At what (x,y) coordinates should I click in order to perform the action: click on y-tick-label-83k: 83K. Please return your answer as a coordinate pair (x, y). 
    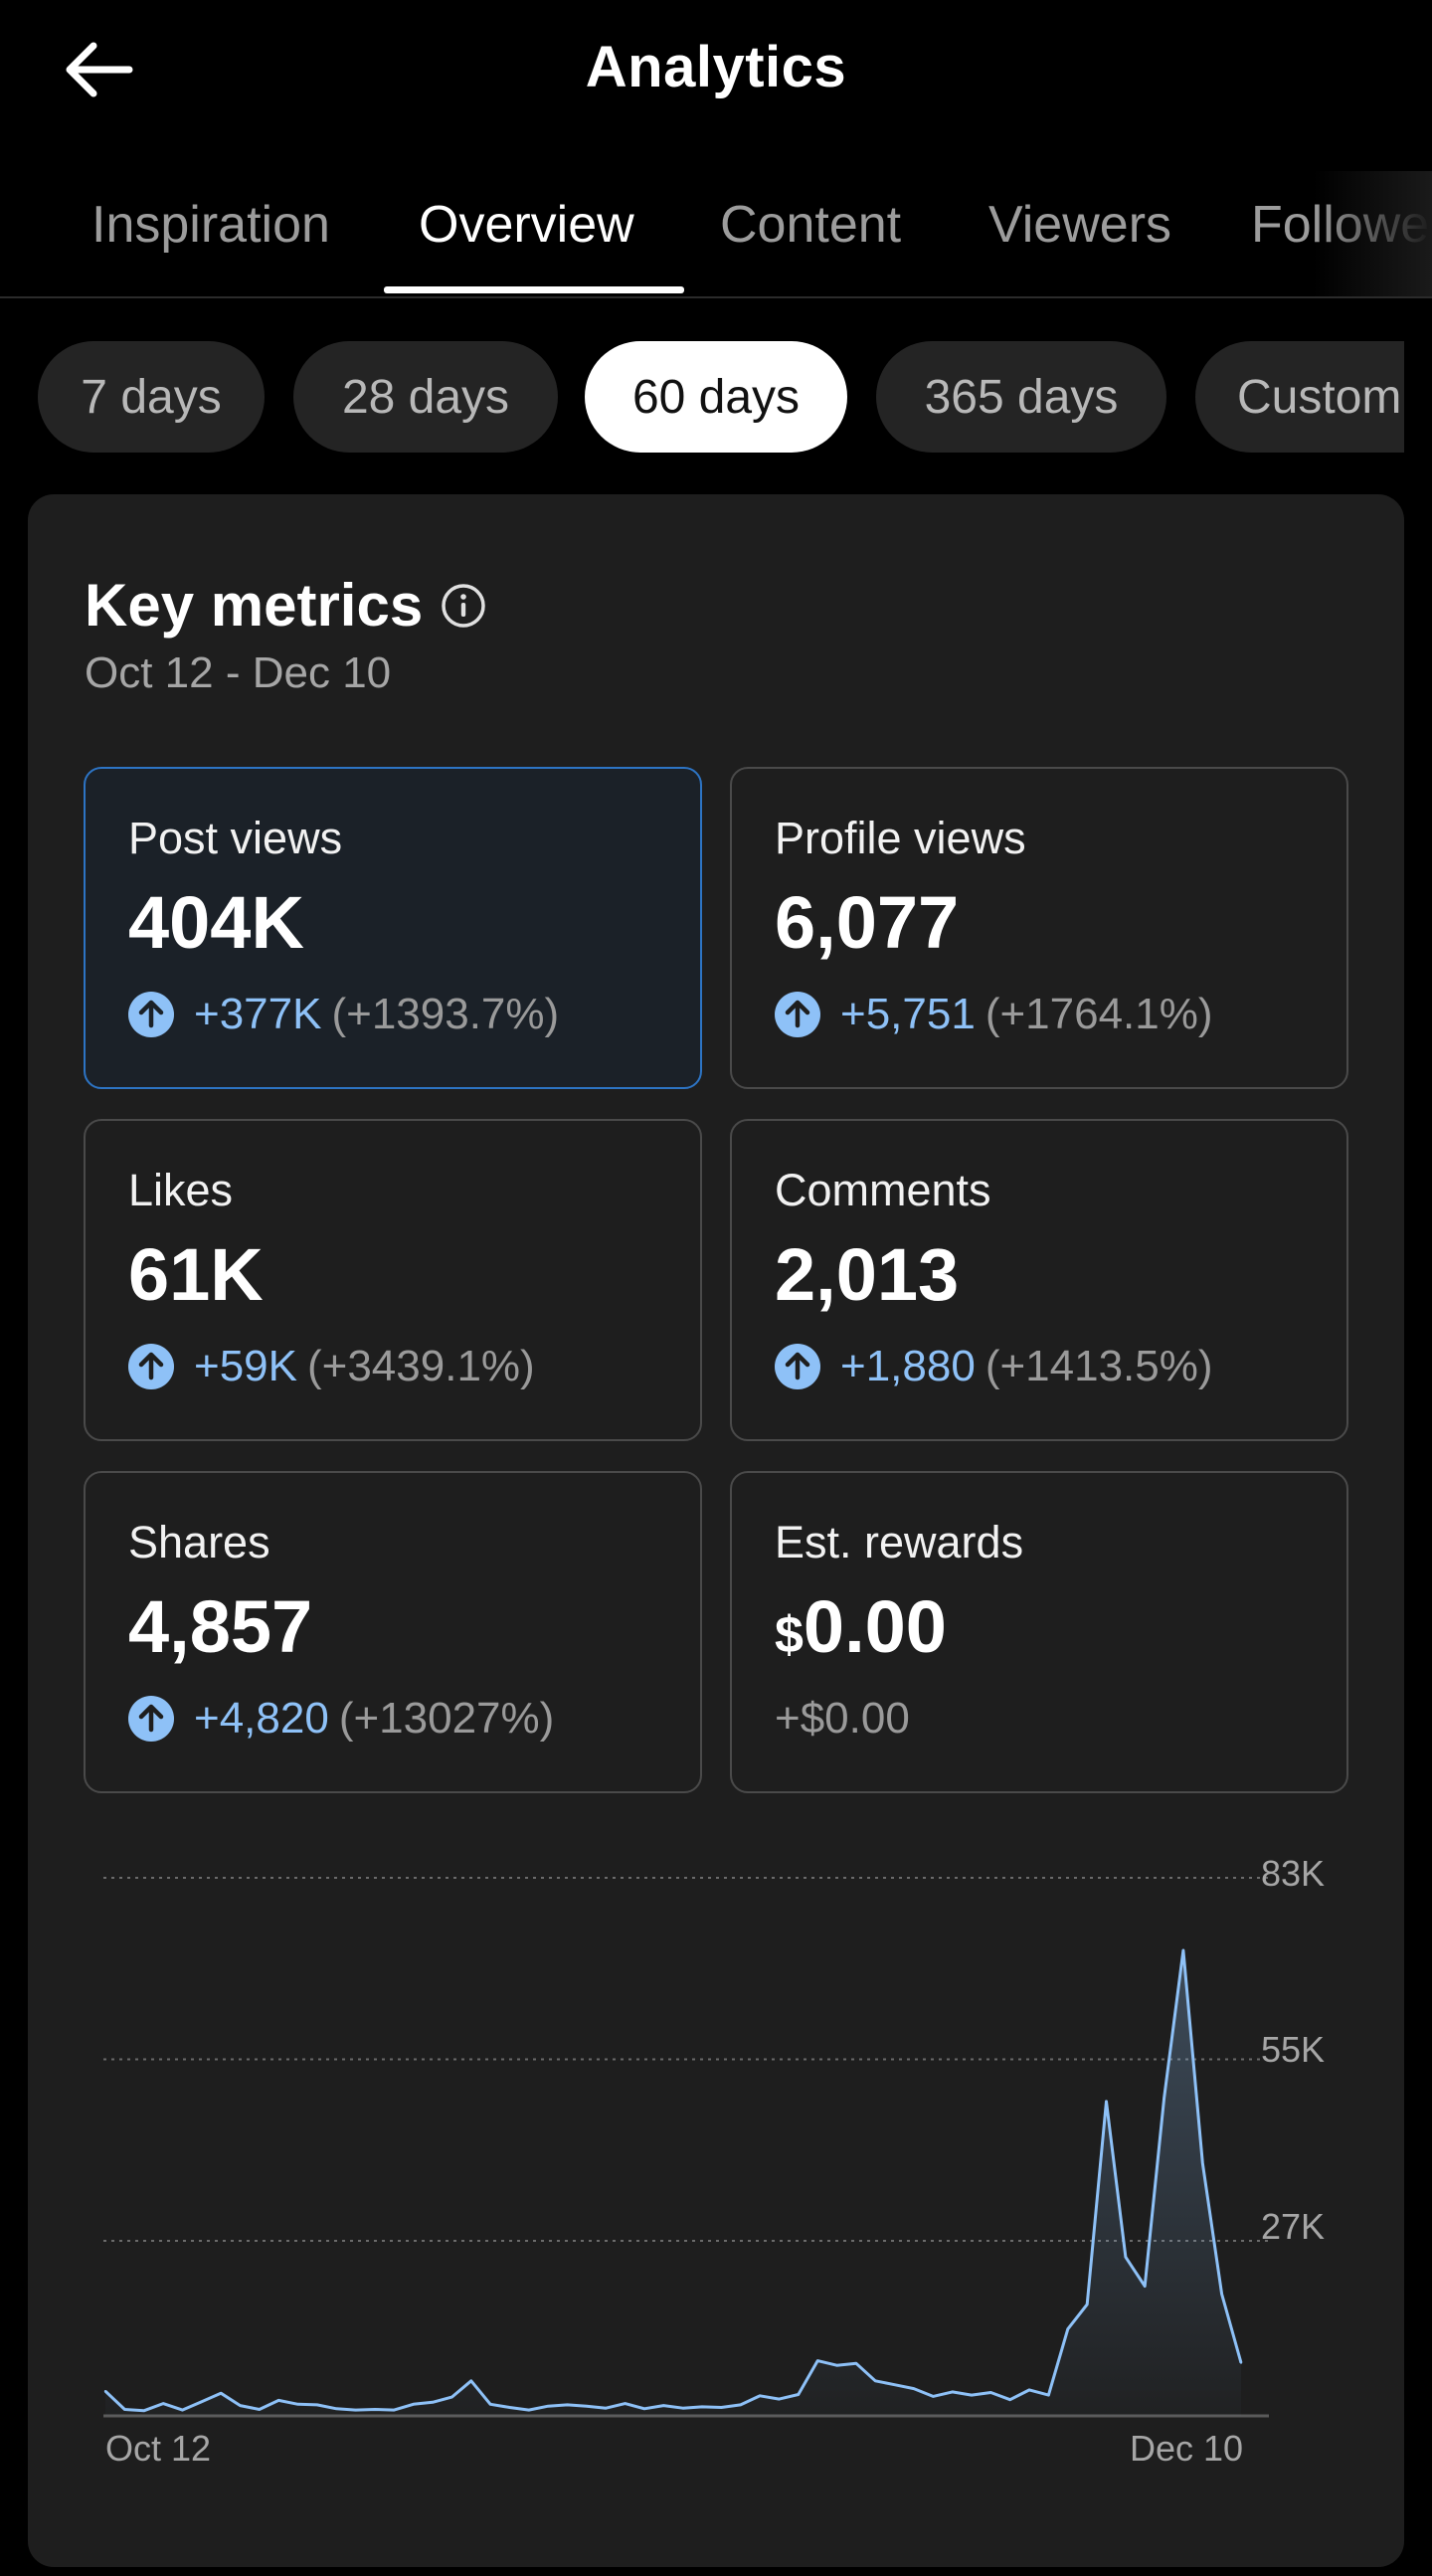
    Looking at the image, I should click on (1294, 1873).